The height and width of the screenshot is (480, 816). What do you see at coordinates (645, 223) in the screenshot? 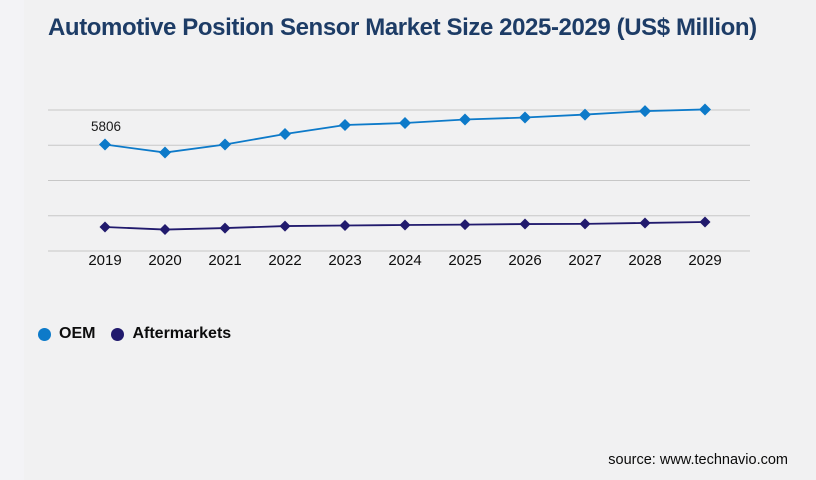
I see `marker-aftermarkets-2028` at bounding box center [645, 223].